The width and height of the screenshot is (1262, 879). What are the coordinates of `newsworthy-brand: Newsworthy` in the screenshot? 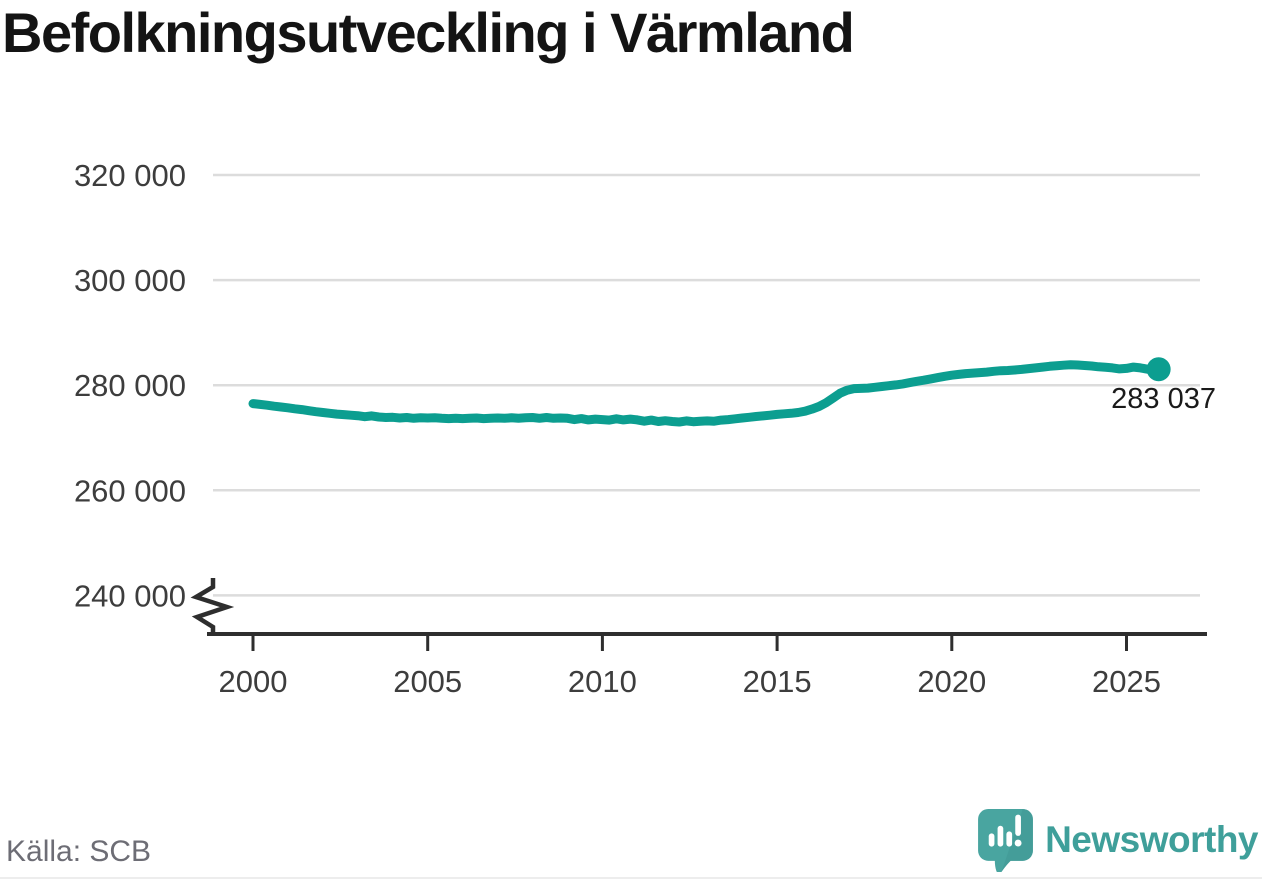 It's located at (1117, 840).